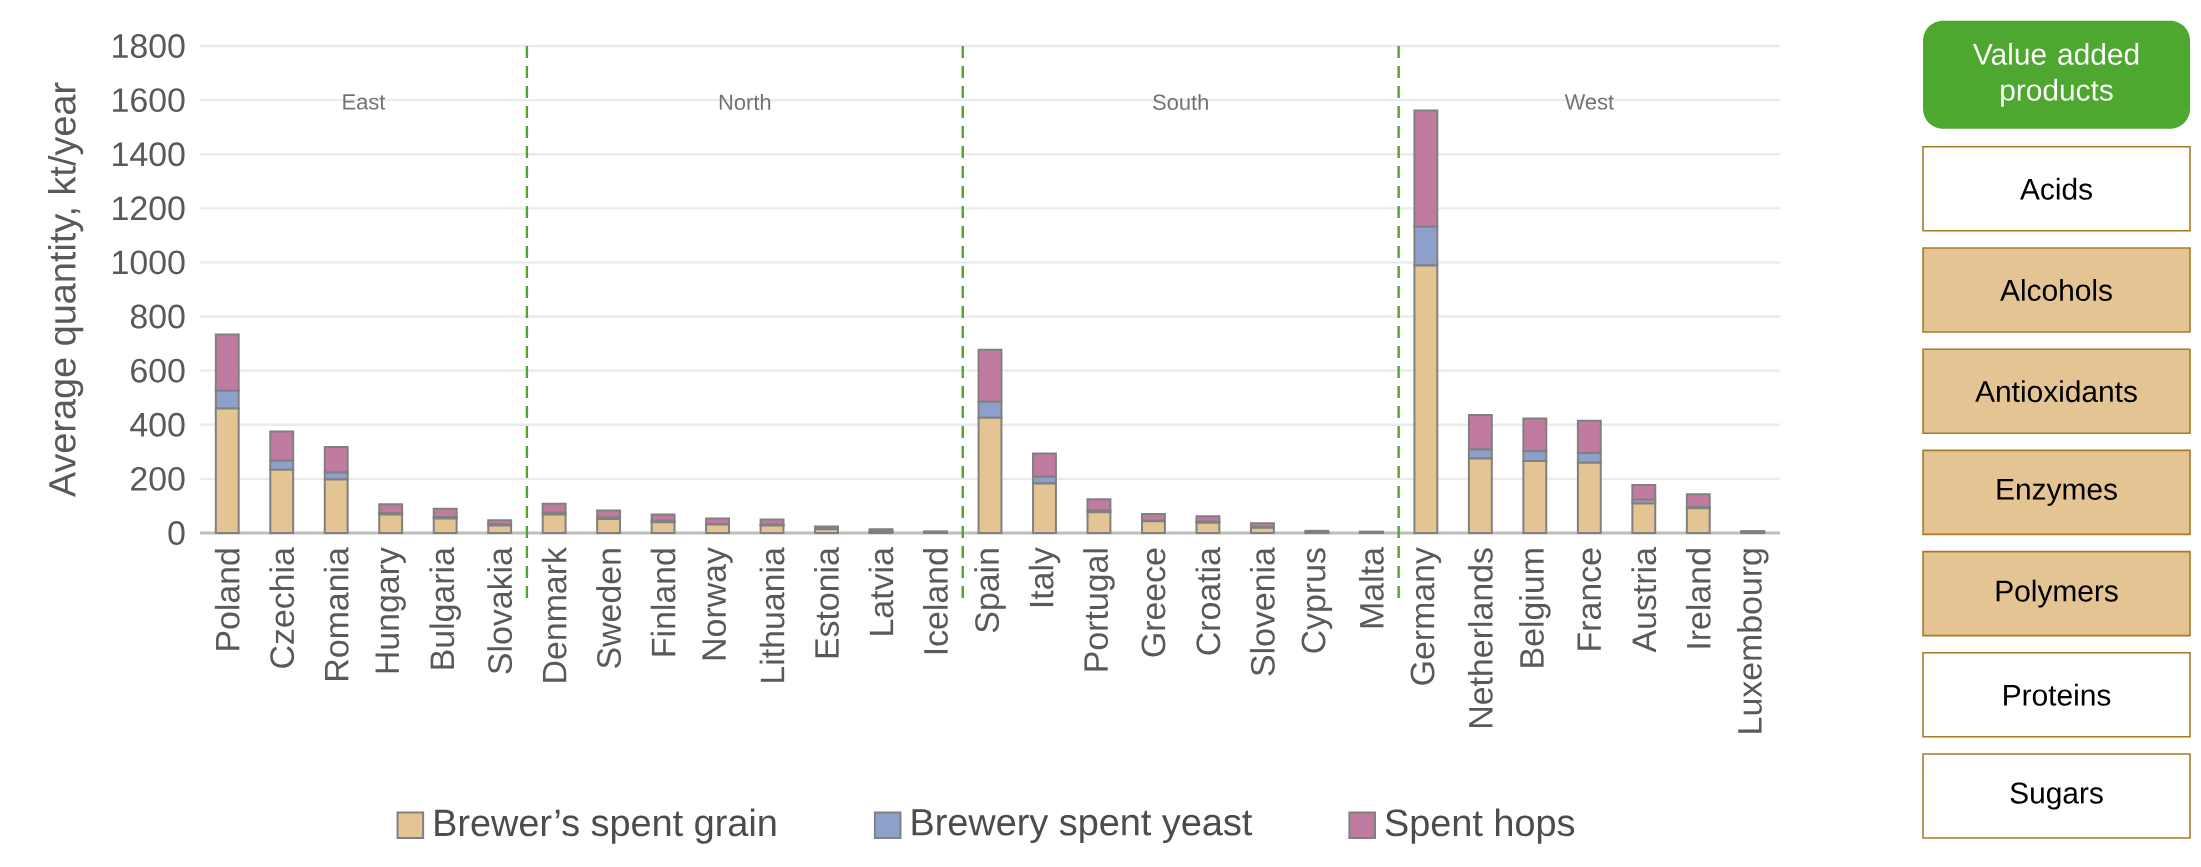 The image size is (2201, 867). Describe the element at coordinates (149, 208) in the screenshot. I see `y-tick-label: 1200` at that location.